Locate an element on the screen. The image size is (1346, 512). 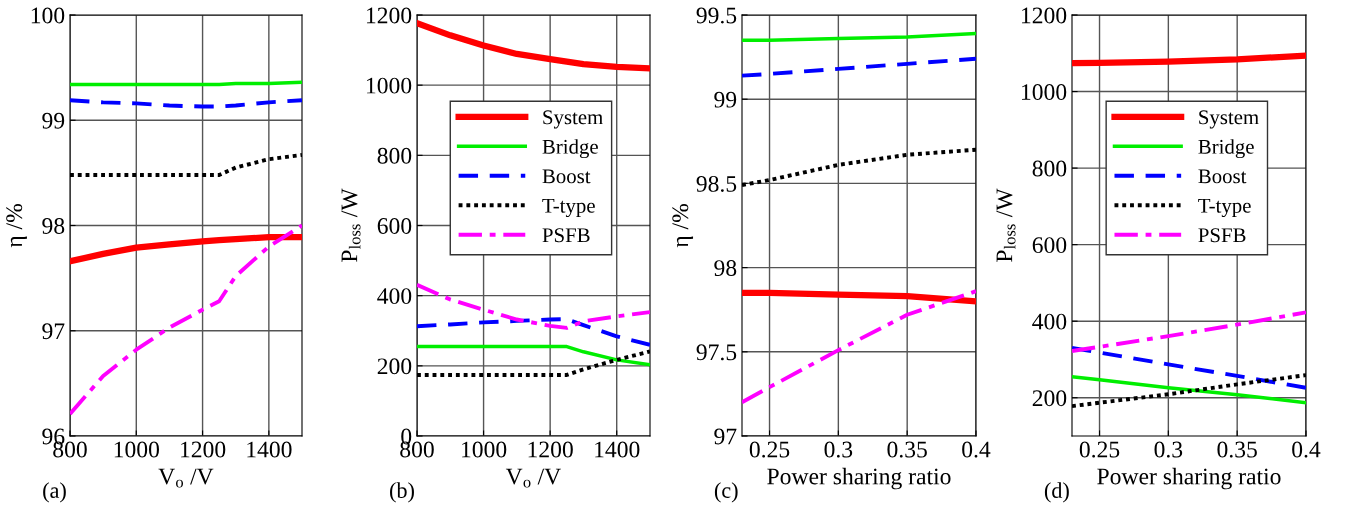
y-tick-label: 97.5 is located at coordinates (716, 352).